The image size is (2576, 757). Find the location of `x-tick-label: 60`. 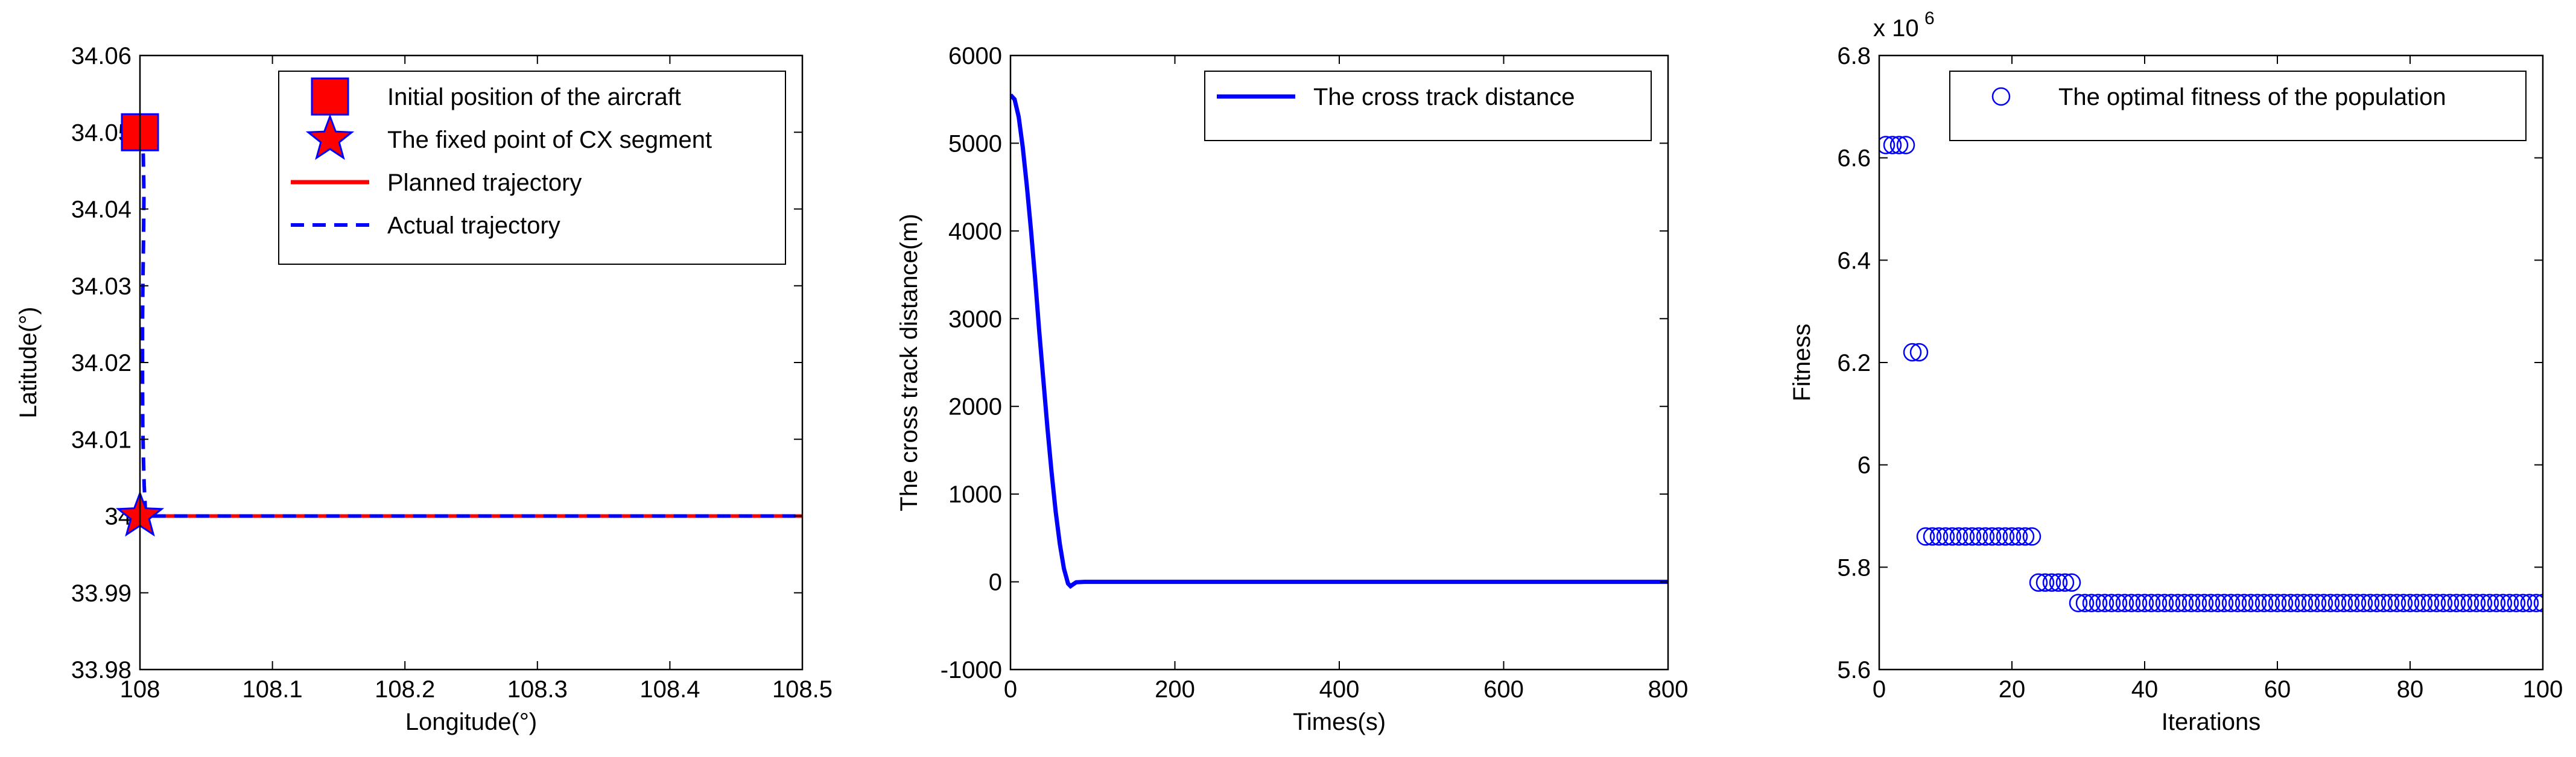

x-tick-label: 60 is located at coordinates (2277, 689).